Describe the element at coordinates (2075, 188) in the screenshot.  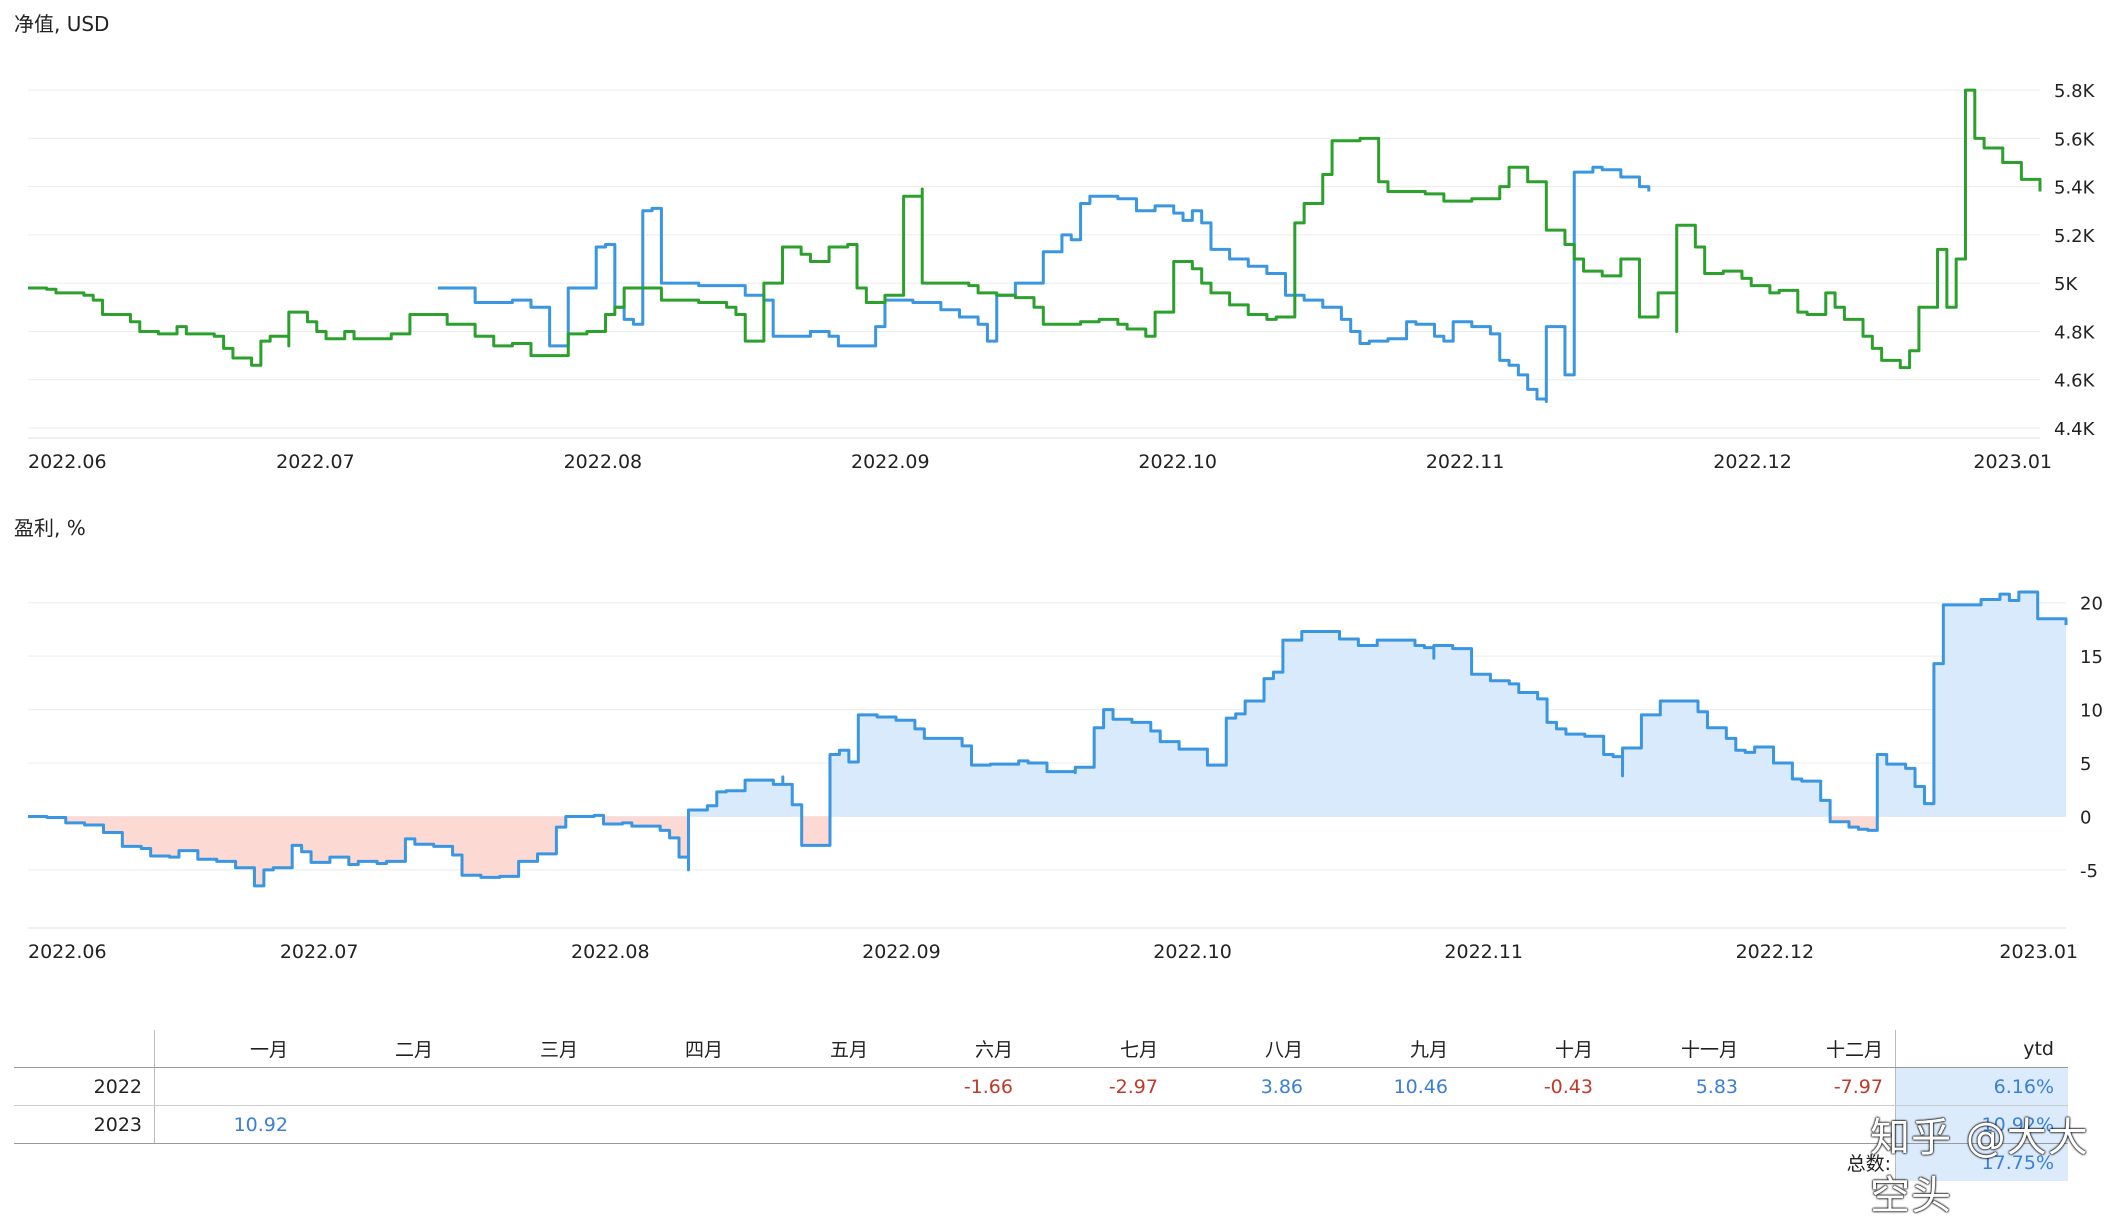
I see `y-tick-label: 5.4K` at that location.